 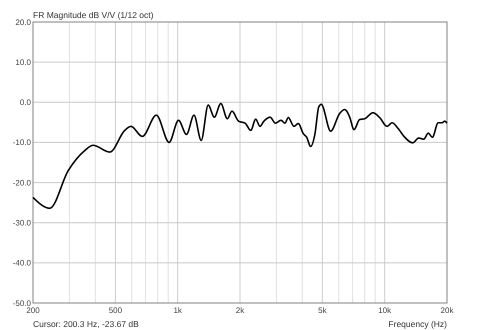 I want to click on x-tick-label: 1k, so click(x=178, y=310).